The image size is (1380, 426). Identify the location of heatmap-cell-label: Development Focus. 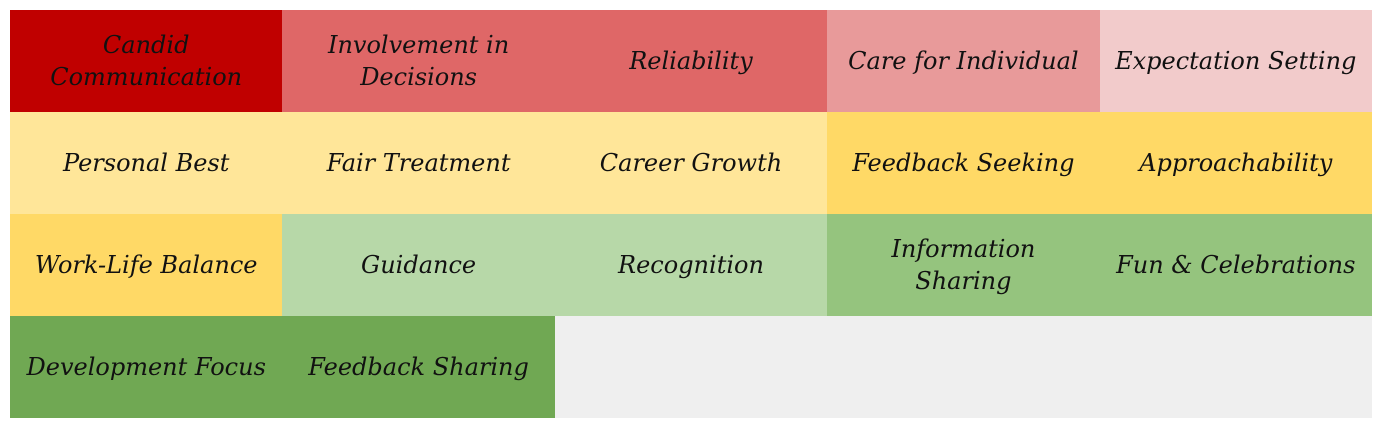
(146, 367).